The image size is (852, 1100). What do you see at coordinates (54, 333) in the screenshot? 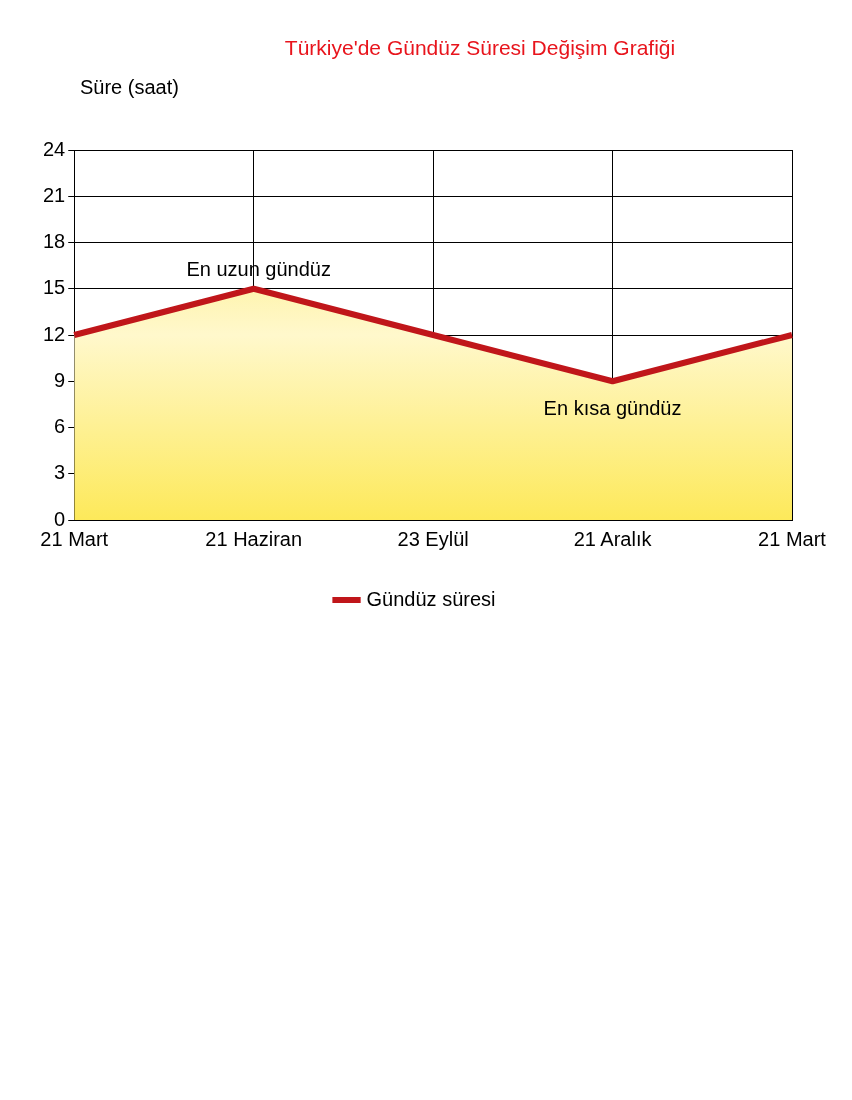
I see `y-tick-label: 12` at bounding box center [54, 333].